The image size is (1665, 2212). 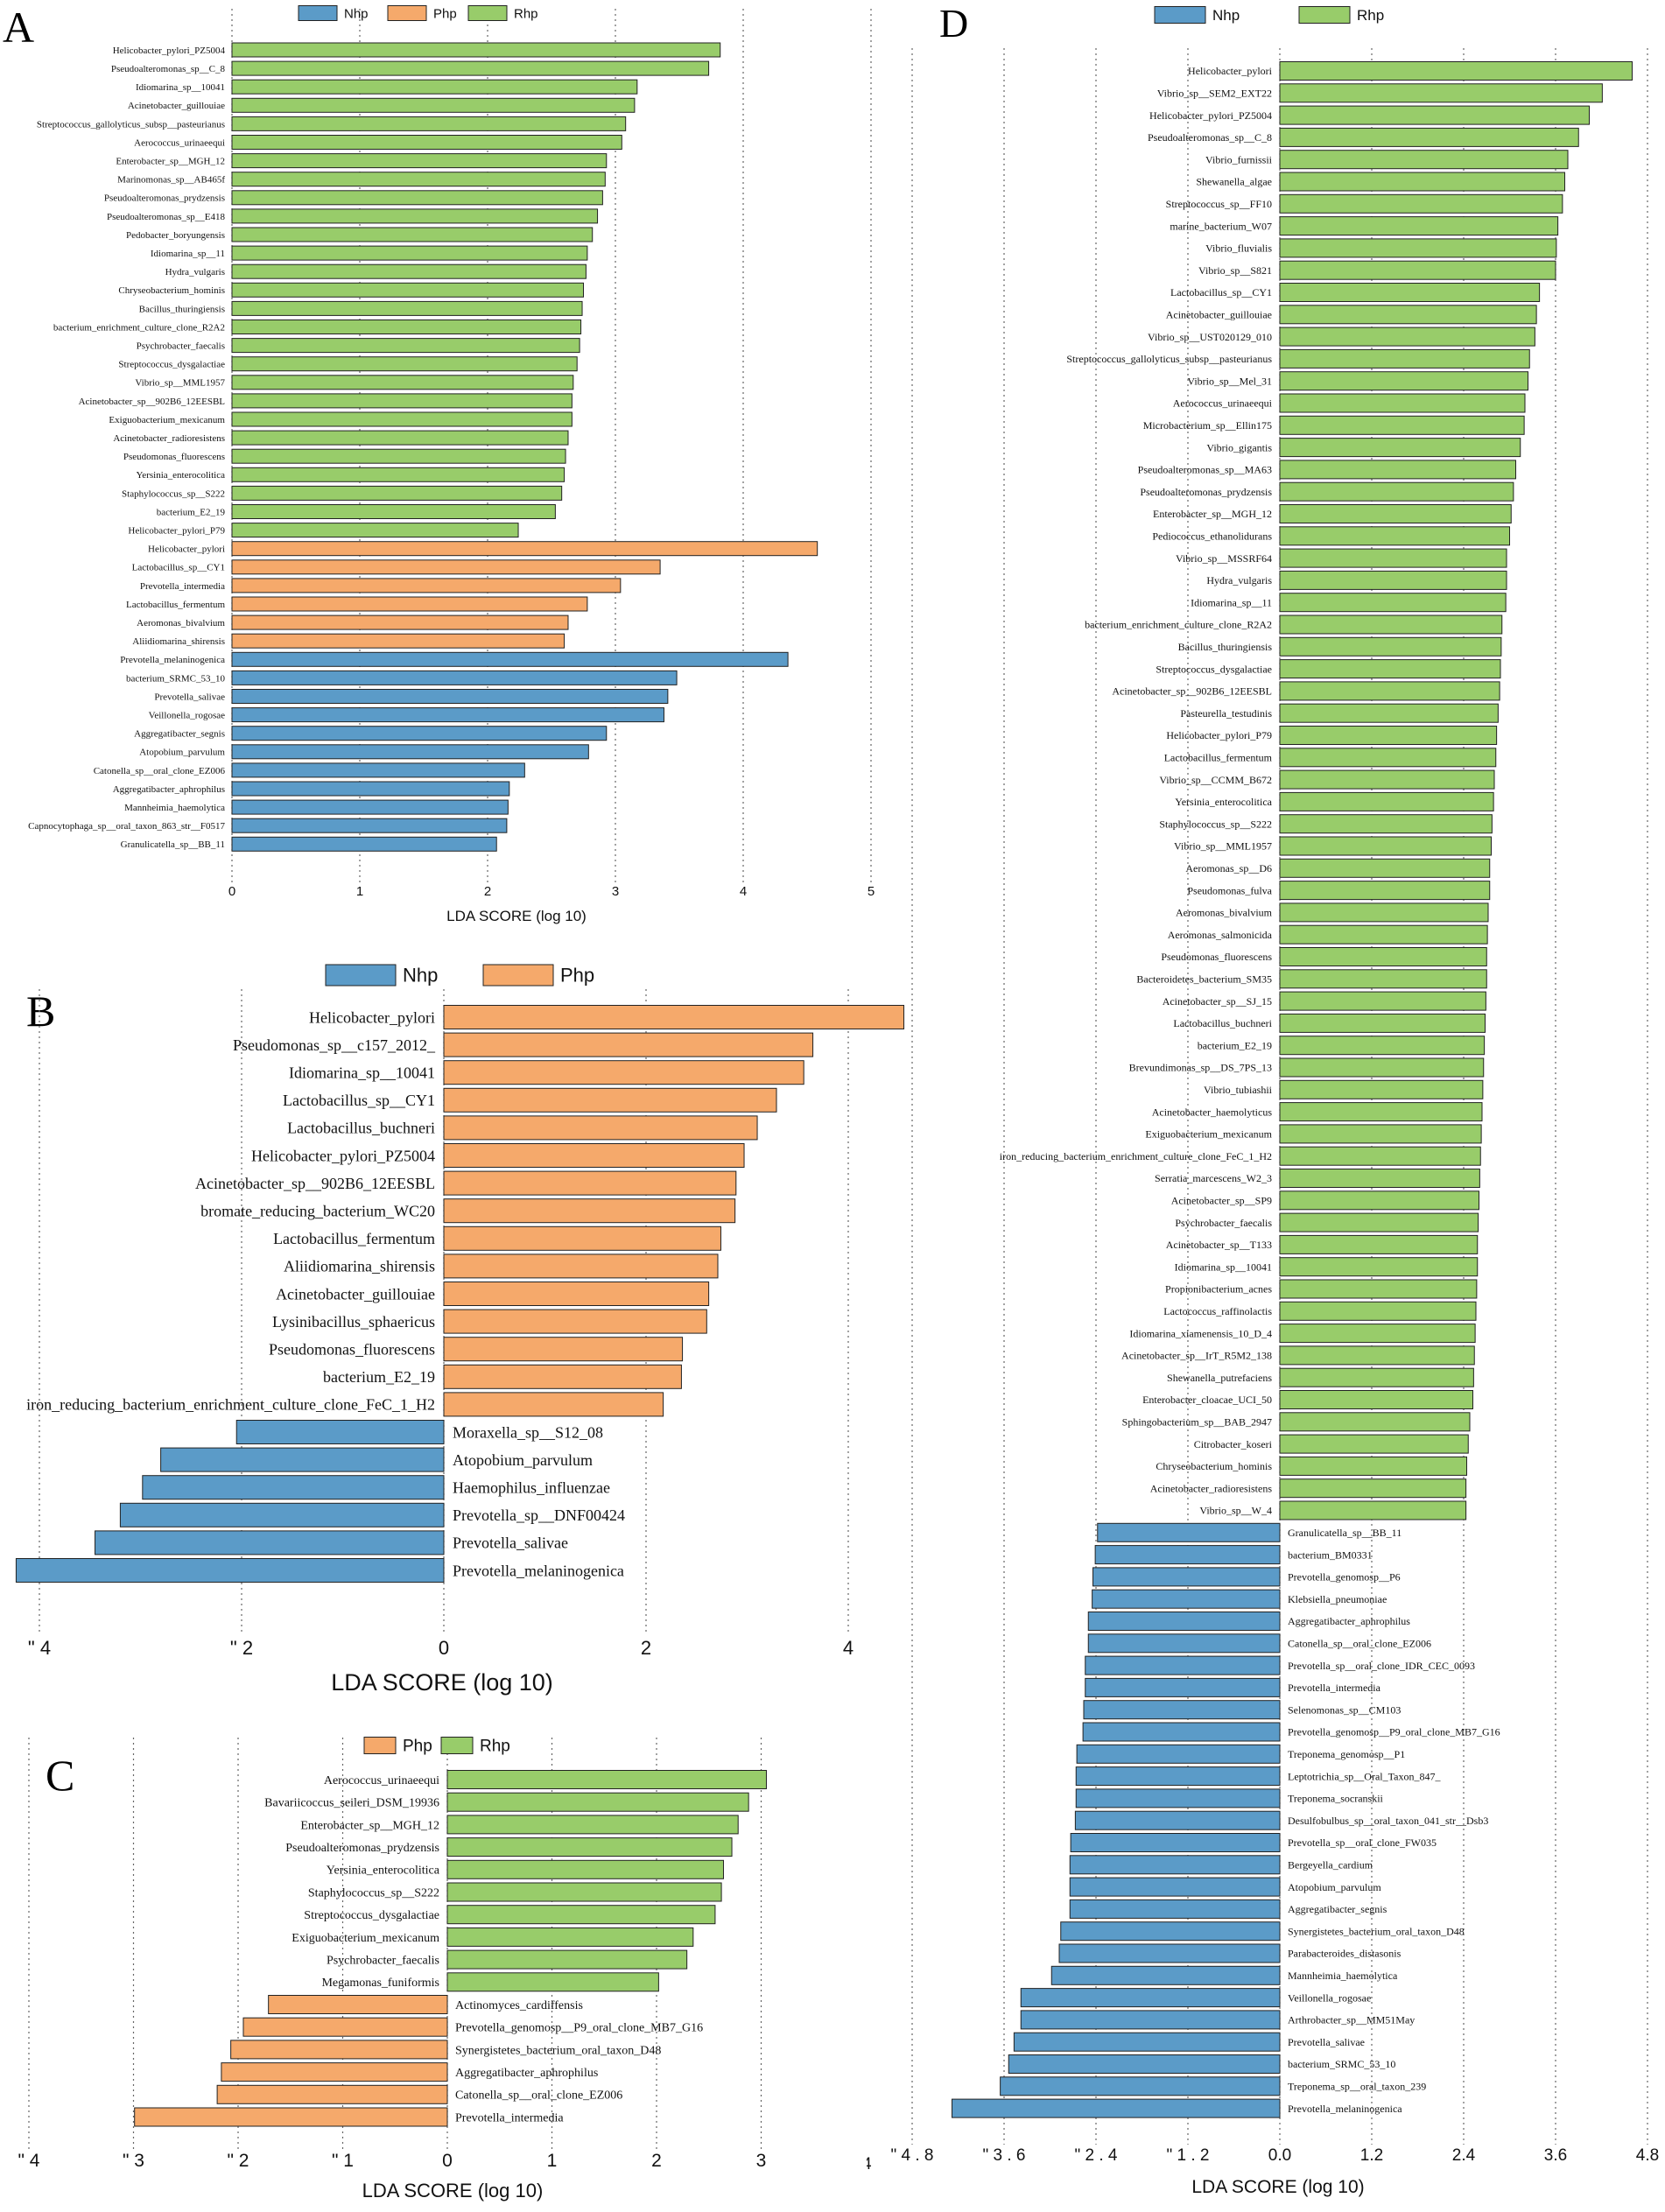 What do you see at coordinates (362, 1073) in the screenshot?
I see `panel-b-bar-label: Idiomarina_sp__10041` at bounding box center [362, 1073].